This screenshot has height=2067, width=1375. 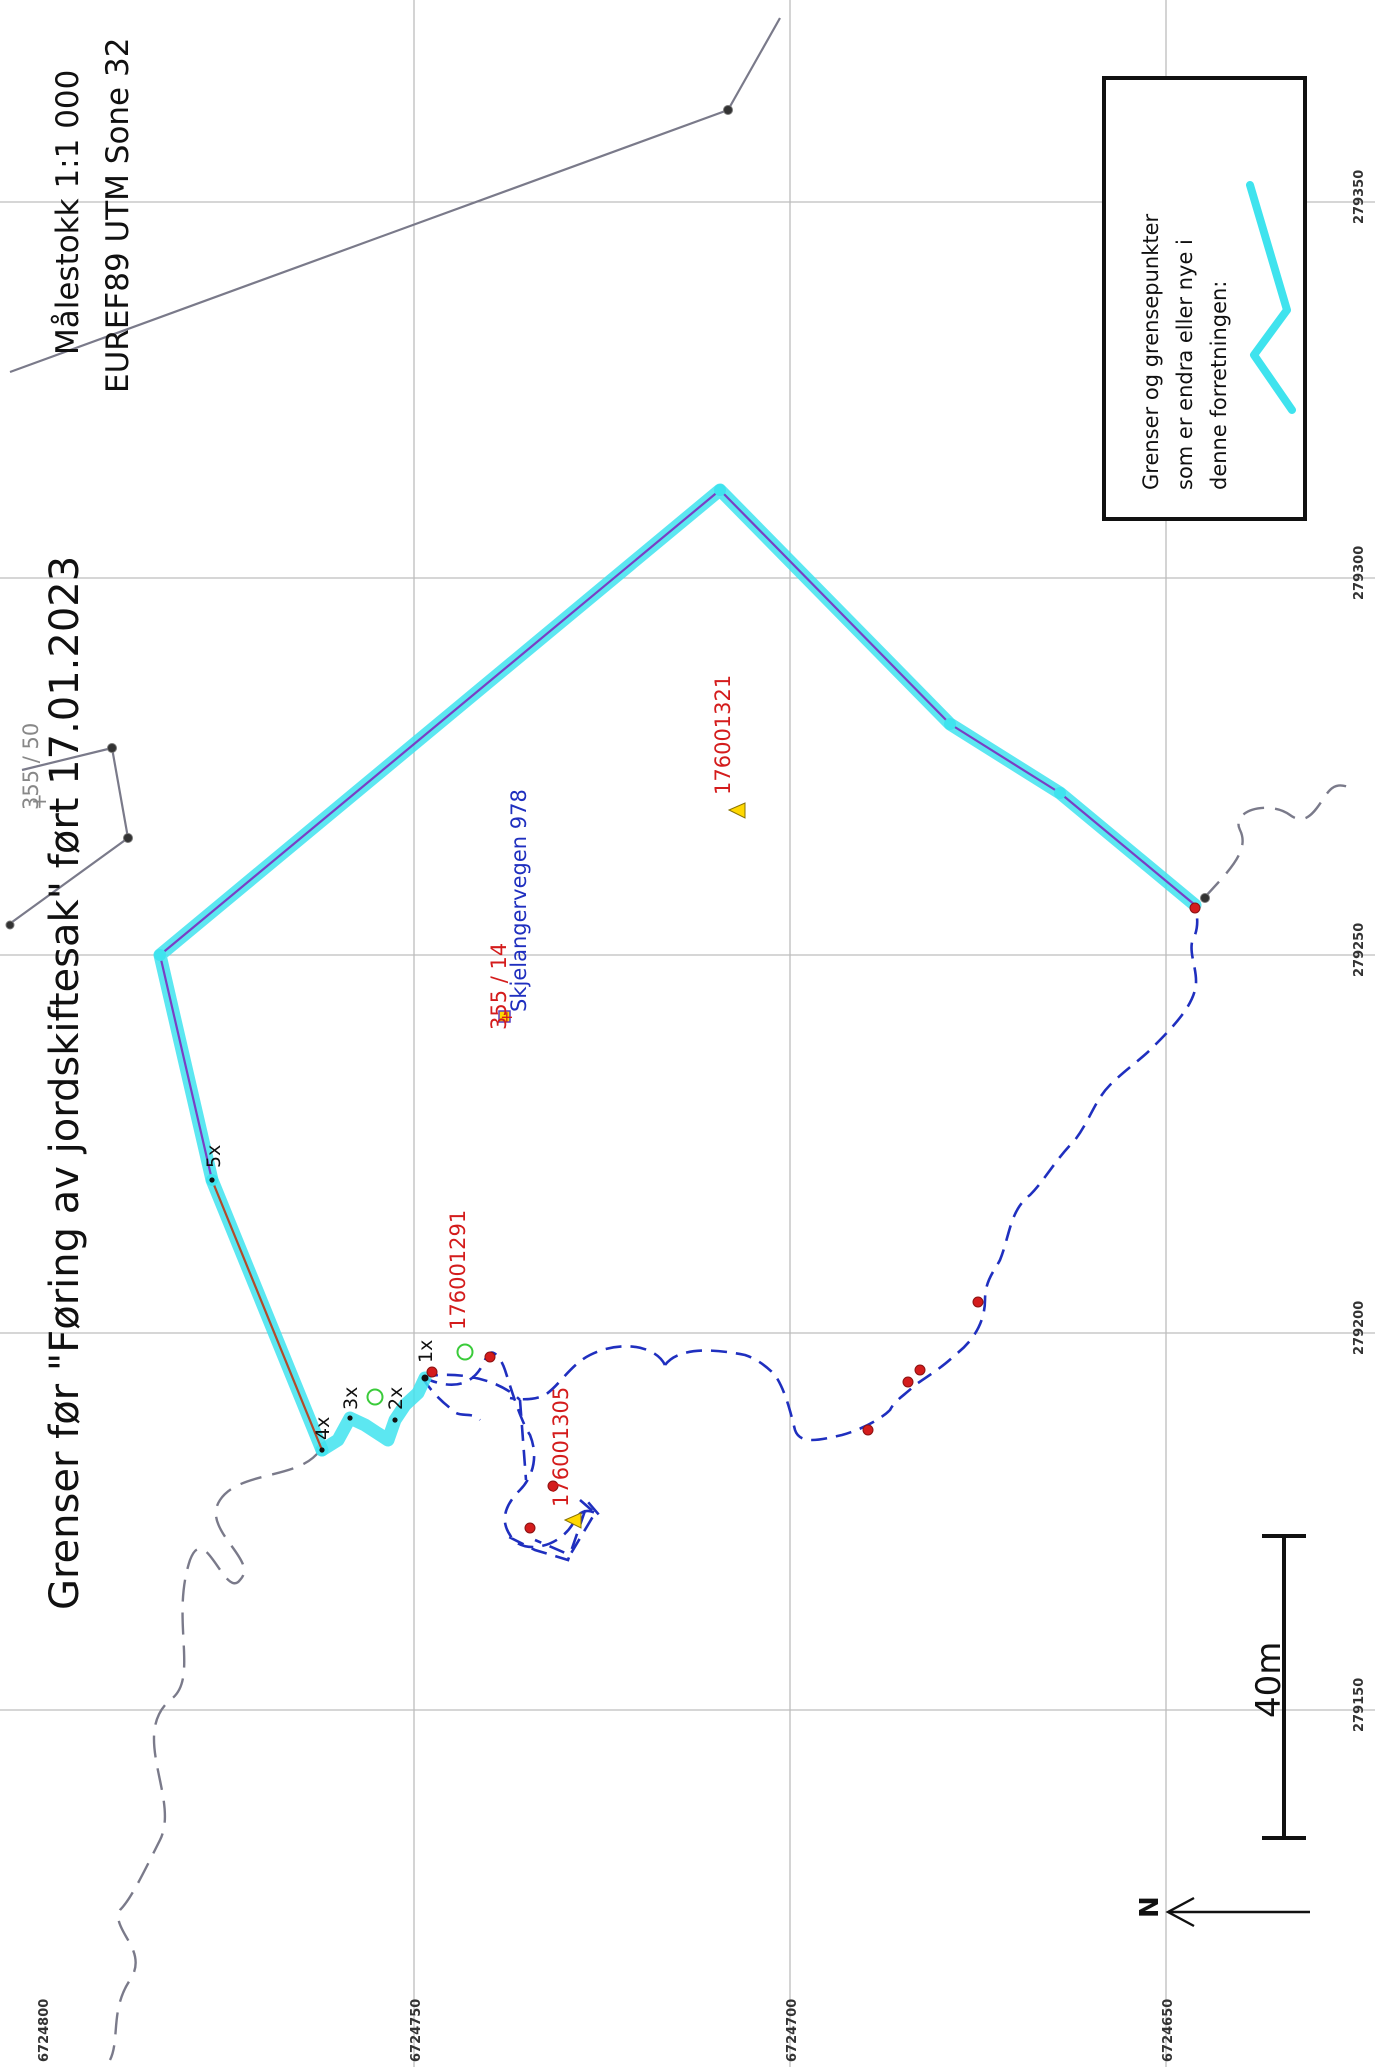 I want to click on legend-line-3: denne forretningen:, so click(x=1219, y=385).